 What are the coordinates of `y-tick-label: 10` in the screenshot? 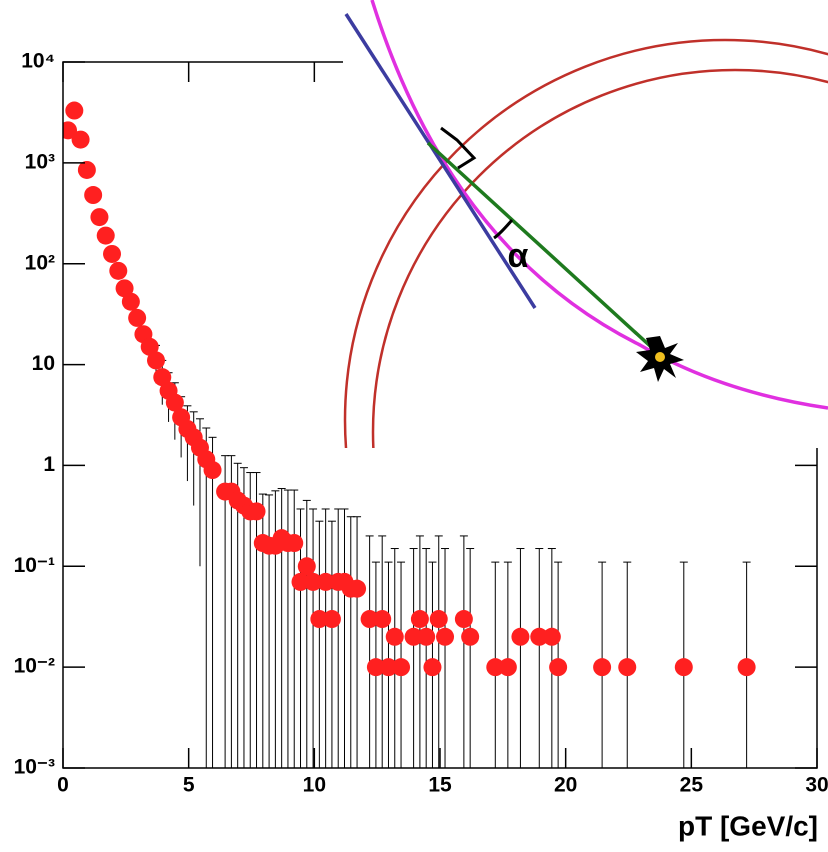 It's located at (43, 363).